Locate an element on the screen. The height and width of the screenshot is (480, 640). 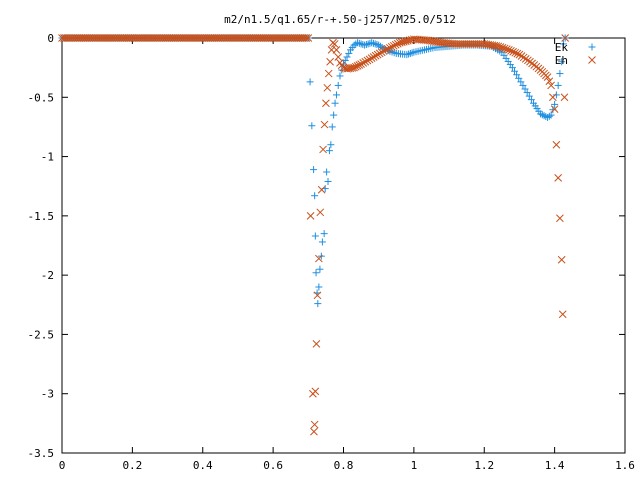
y-tick-label: -2.5 is located at coordinates (41, 334).